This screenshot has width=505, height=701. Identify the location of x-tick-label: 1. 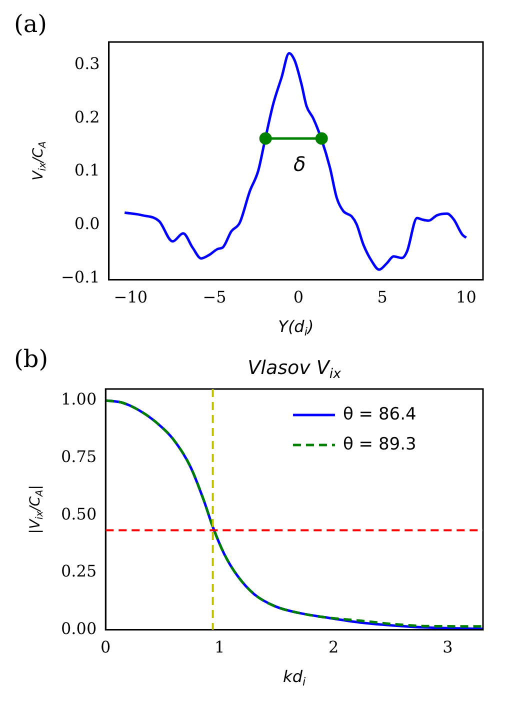
(219, 647).